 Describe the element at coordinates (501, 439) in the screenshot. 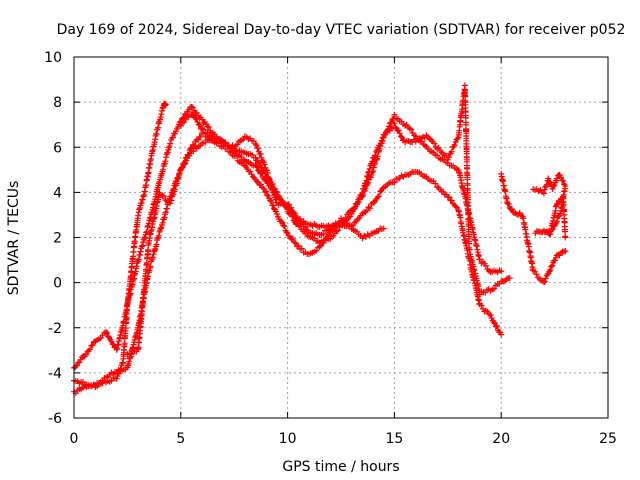

I see `x-tick-label: 20` at that location.